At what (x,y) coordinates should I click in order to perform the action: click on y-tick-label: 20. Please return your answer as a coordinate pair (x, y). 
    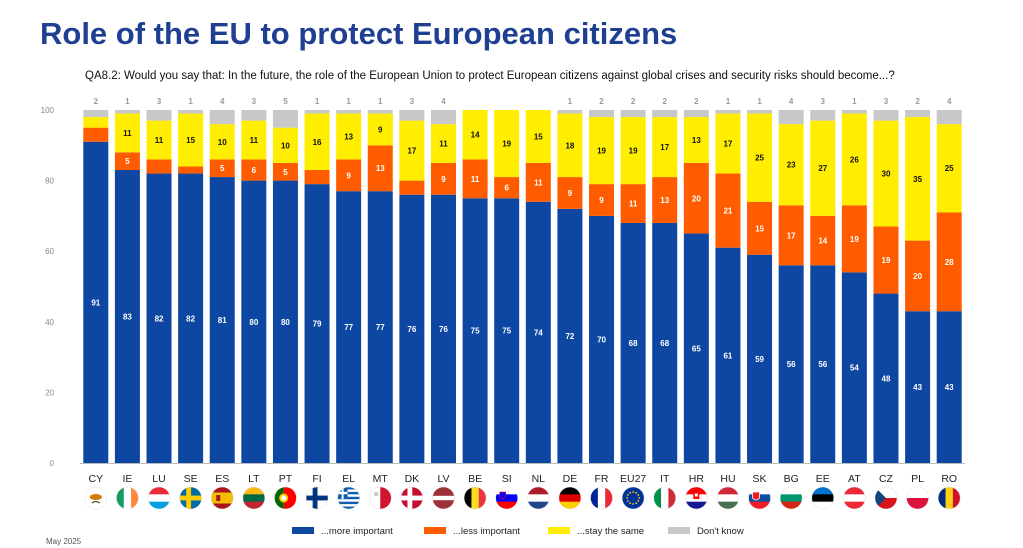
    Looking at the image, I should click on (49, 392).